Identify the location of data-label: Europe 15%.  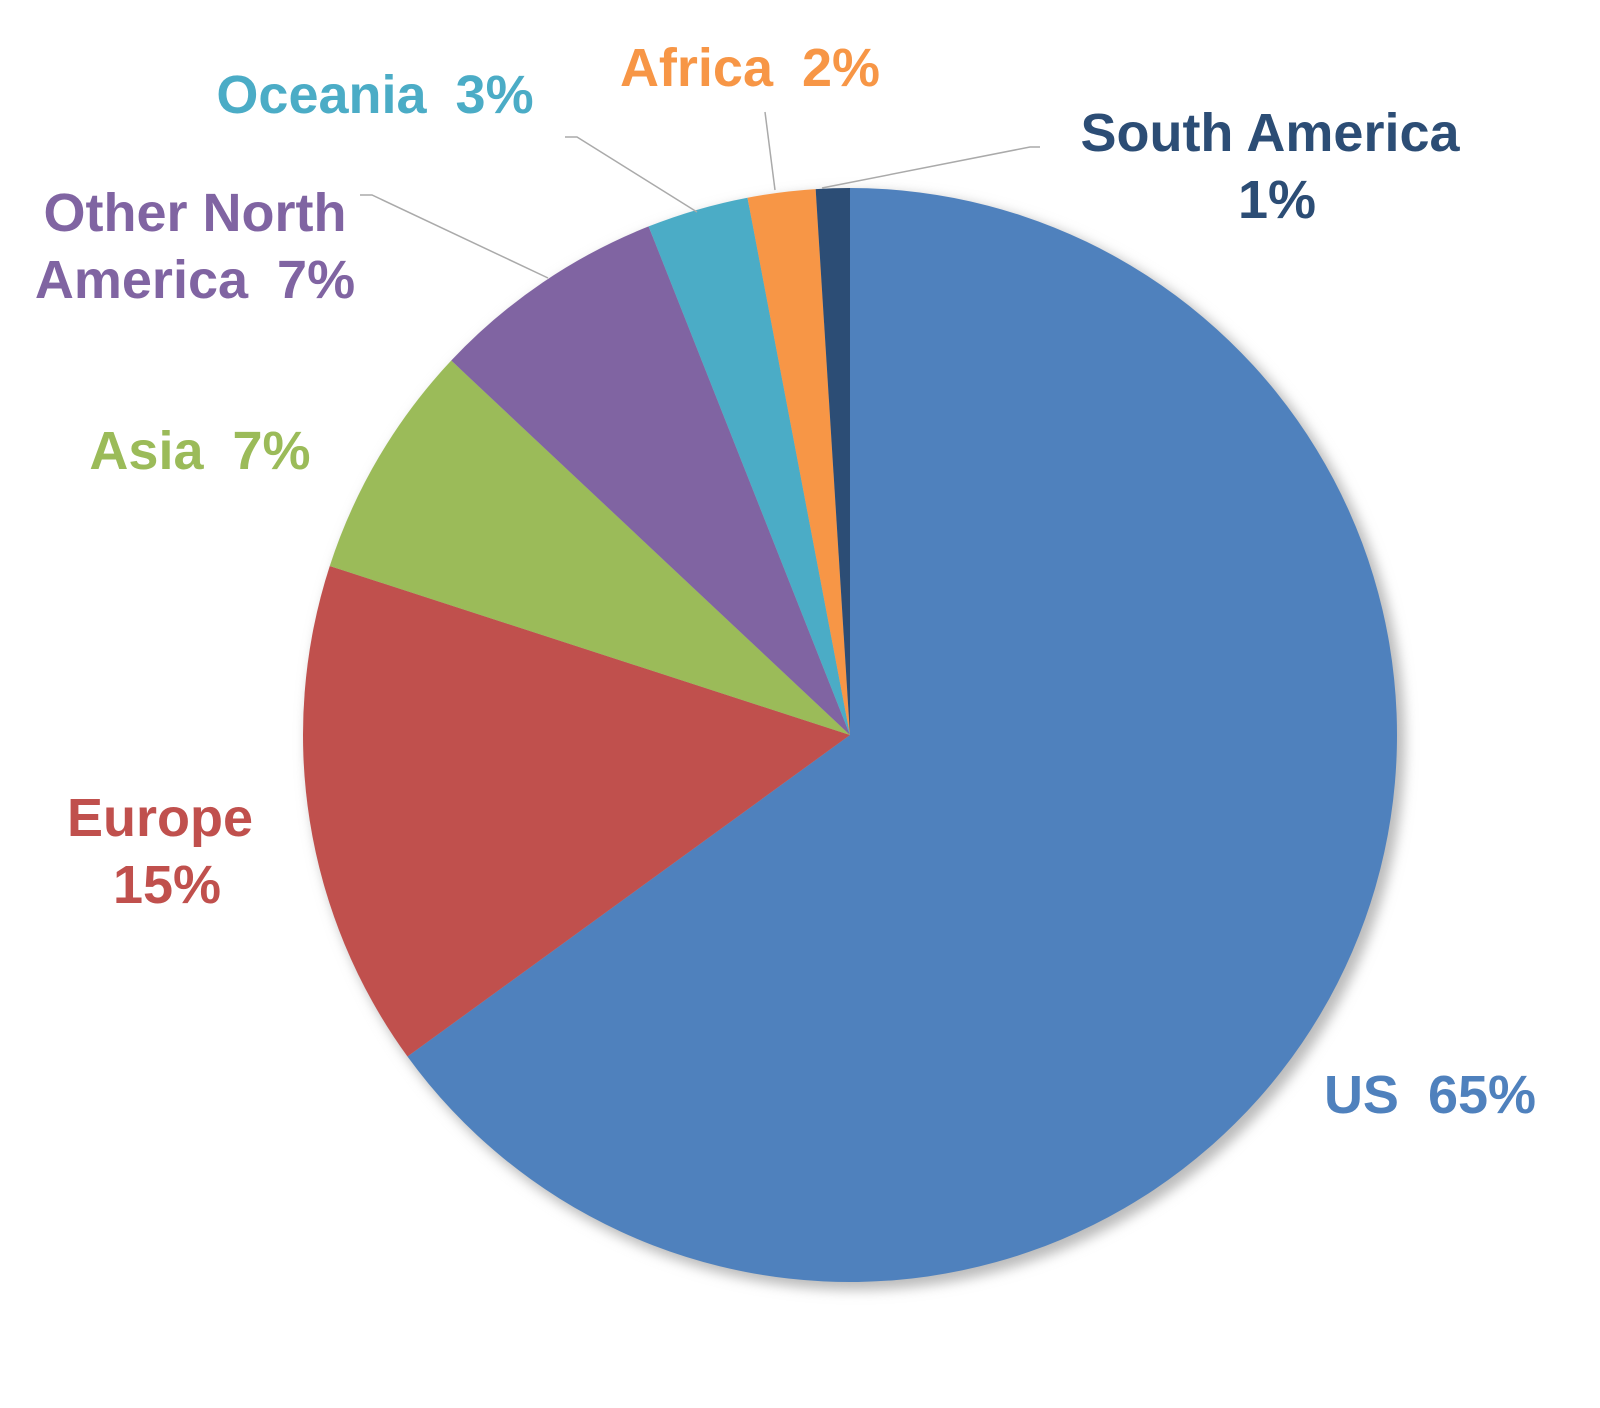
(160, 852).